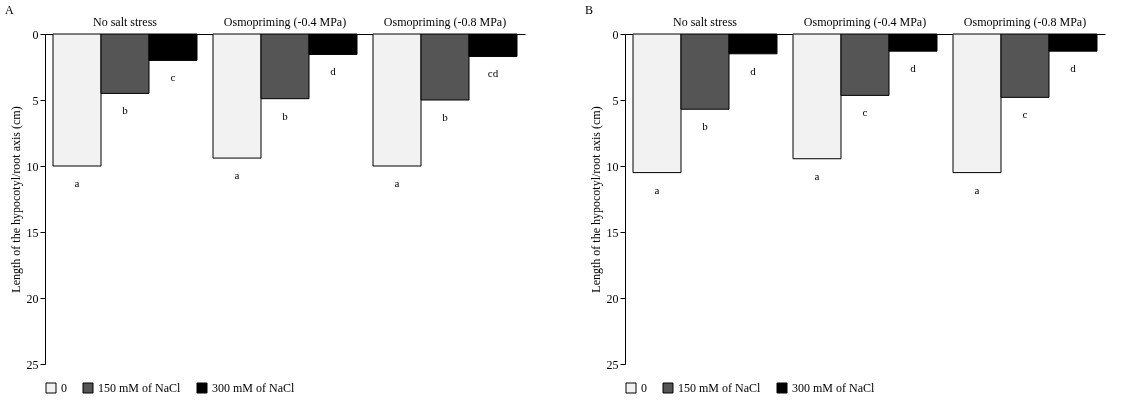 This screenshot has width=1135, height=407. What do you see at coordinates (493, 73) in the screenshot?
I see `data-label: cd` at bounding box center [493, 73].